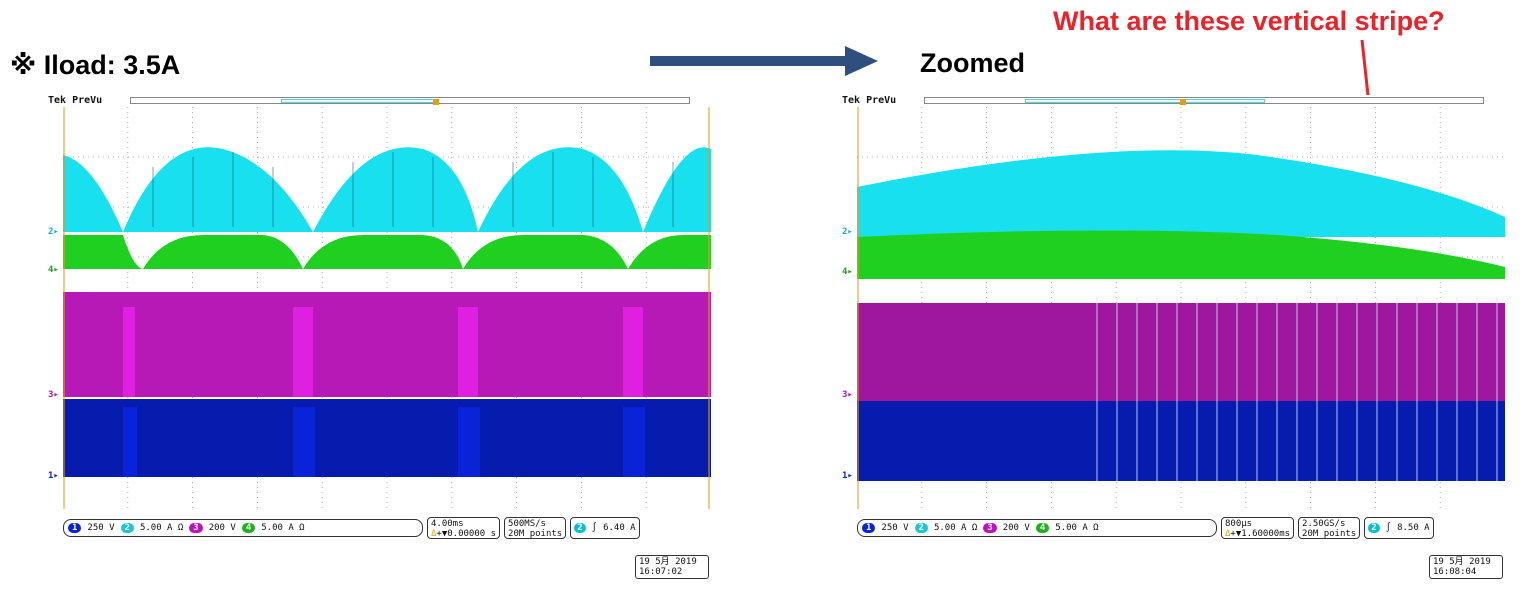  Describe the element at coordinates (972, 63) in the screenshot. I see `slide-title-zoomed: Zoomed` at that location.